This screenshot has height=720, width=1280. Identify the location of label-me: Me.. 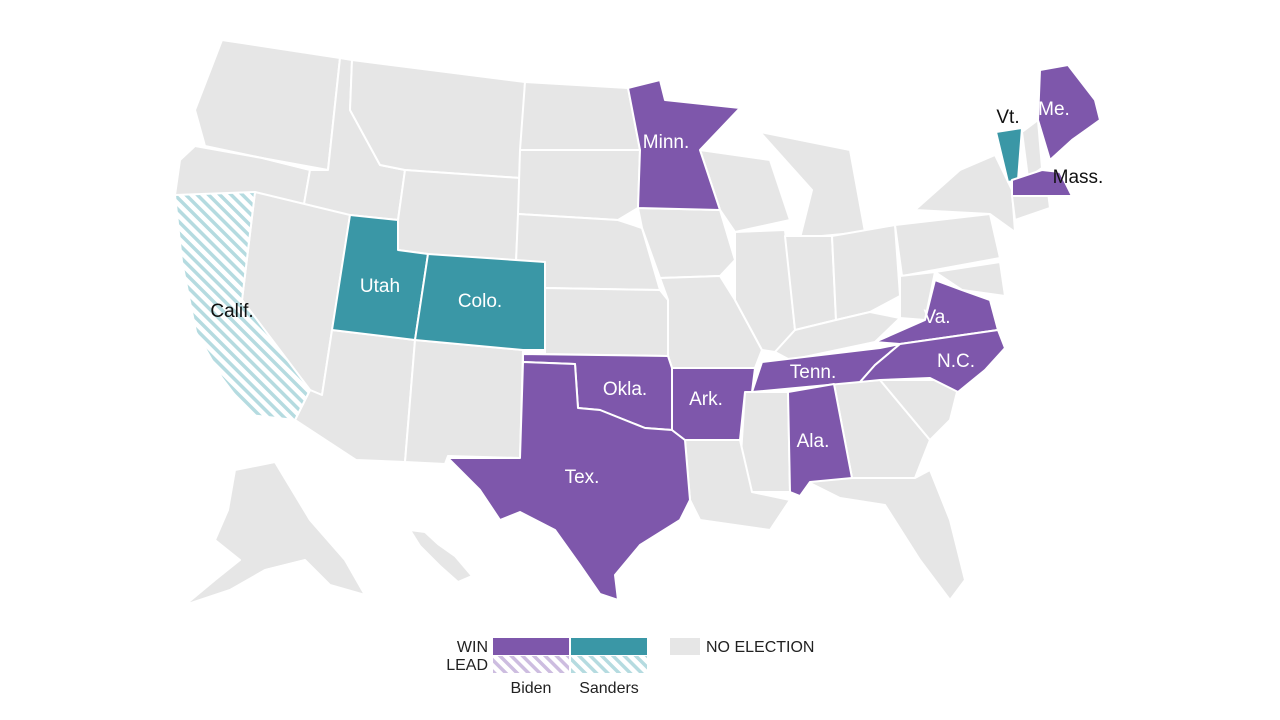
(1054, 109).